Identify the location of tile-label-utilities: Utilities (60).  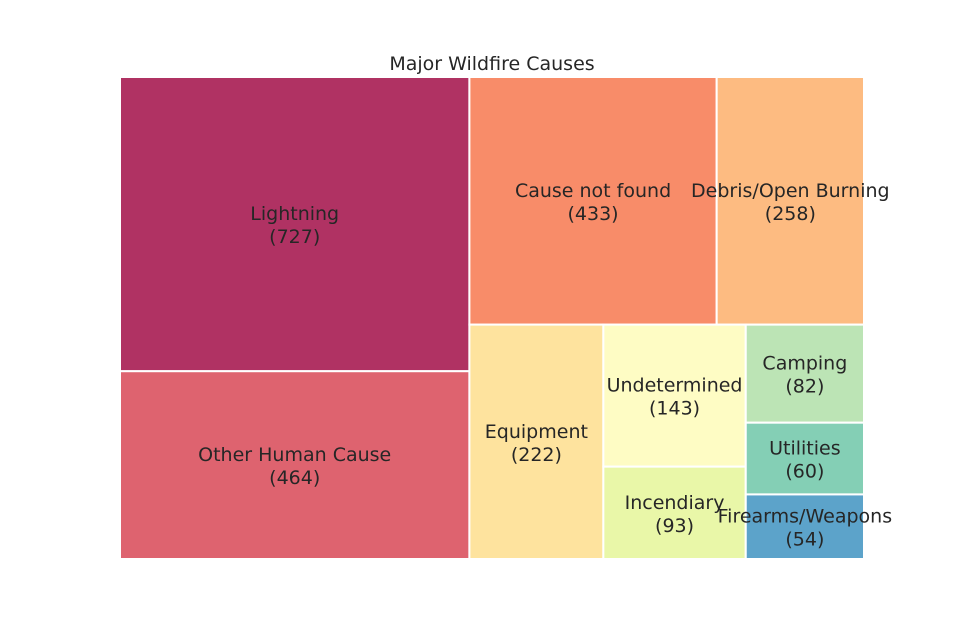
(805, 460).